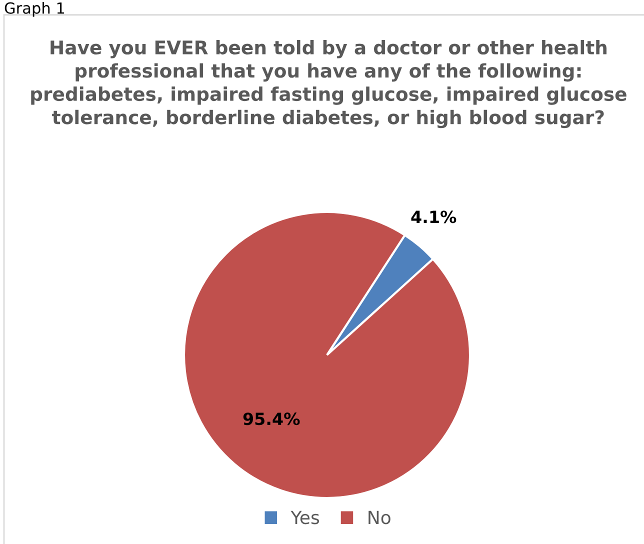 The image size is (644, 544). What do you see at coordinates (34, 9) in the screenshot?
I see `caption: Graph 1` at bounding box center [34, 9].